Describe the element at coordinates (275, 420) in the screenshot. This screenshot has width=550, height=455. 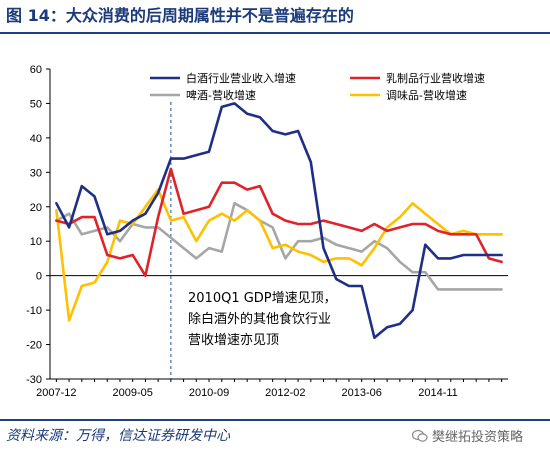
I see `bottom-rule` at that location.